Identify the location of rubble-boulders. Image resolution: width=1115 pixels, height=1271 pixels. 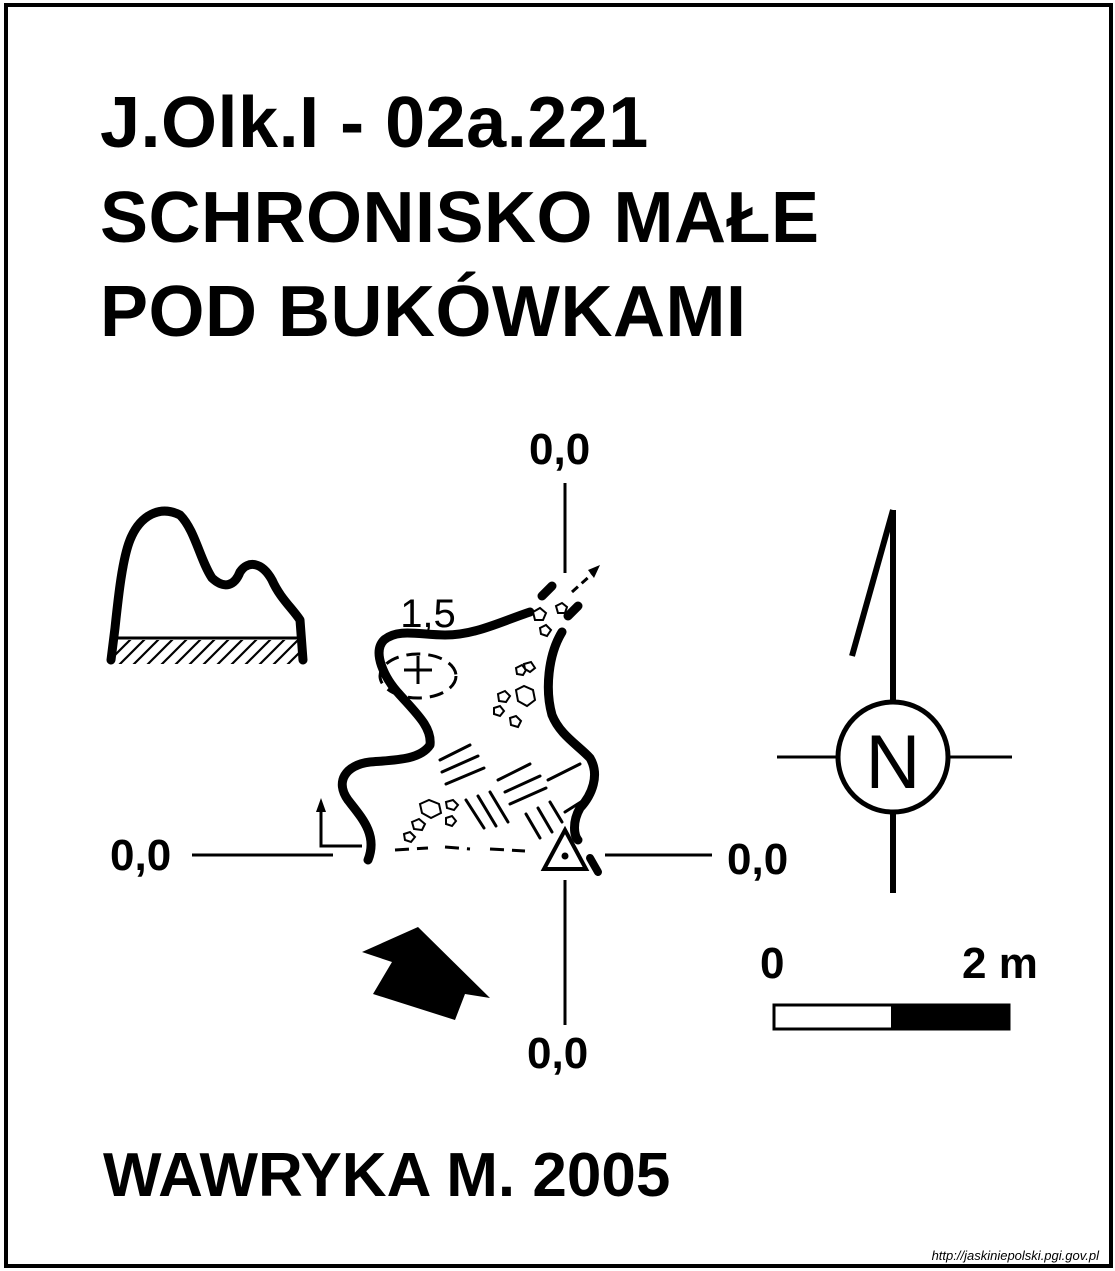
(485, 722).